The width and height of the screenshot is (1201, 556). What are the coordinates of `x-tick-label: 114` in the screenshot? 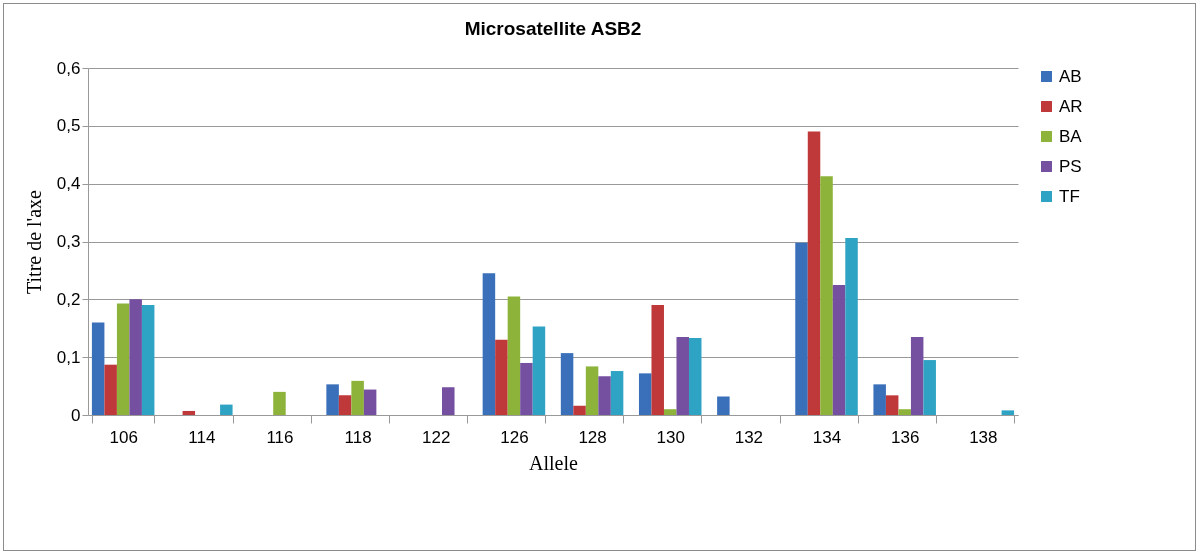 It's located at (202, 437).